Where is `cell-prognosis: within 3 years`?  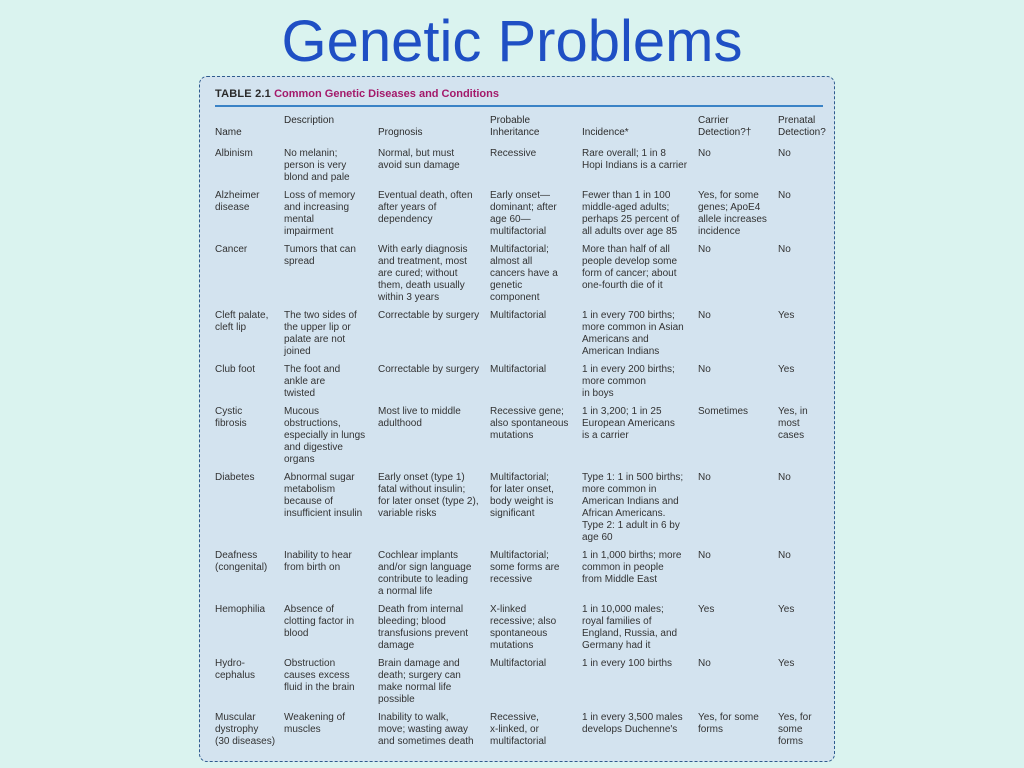 cell-prognosis: within 3 years is located at coordinates (409, 297).